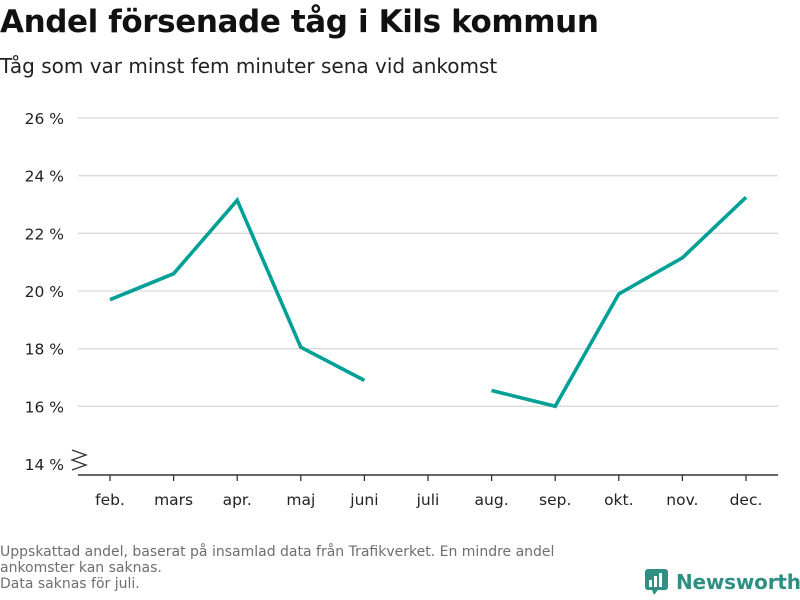  I want to click on axis-break-icon, so click(79, 460).